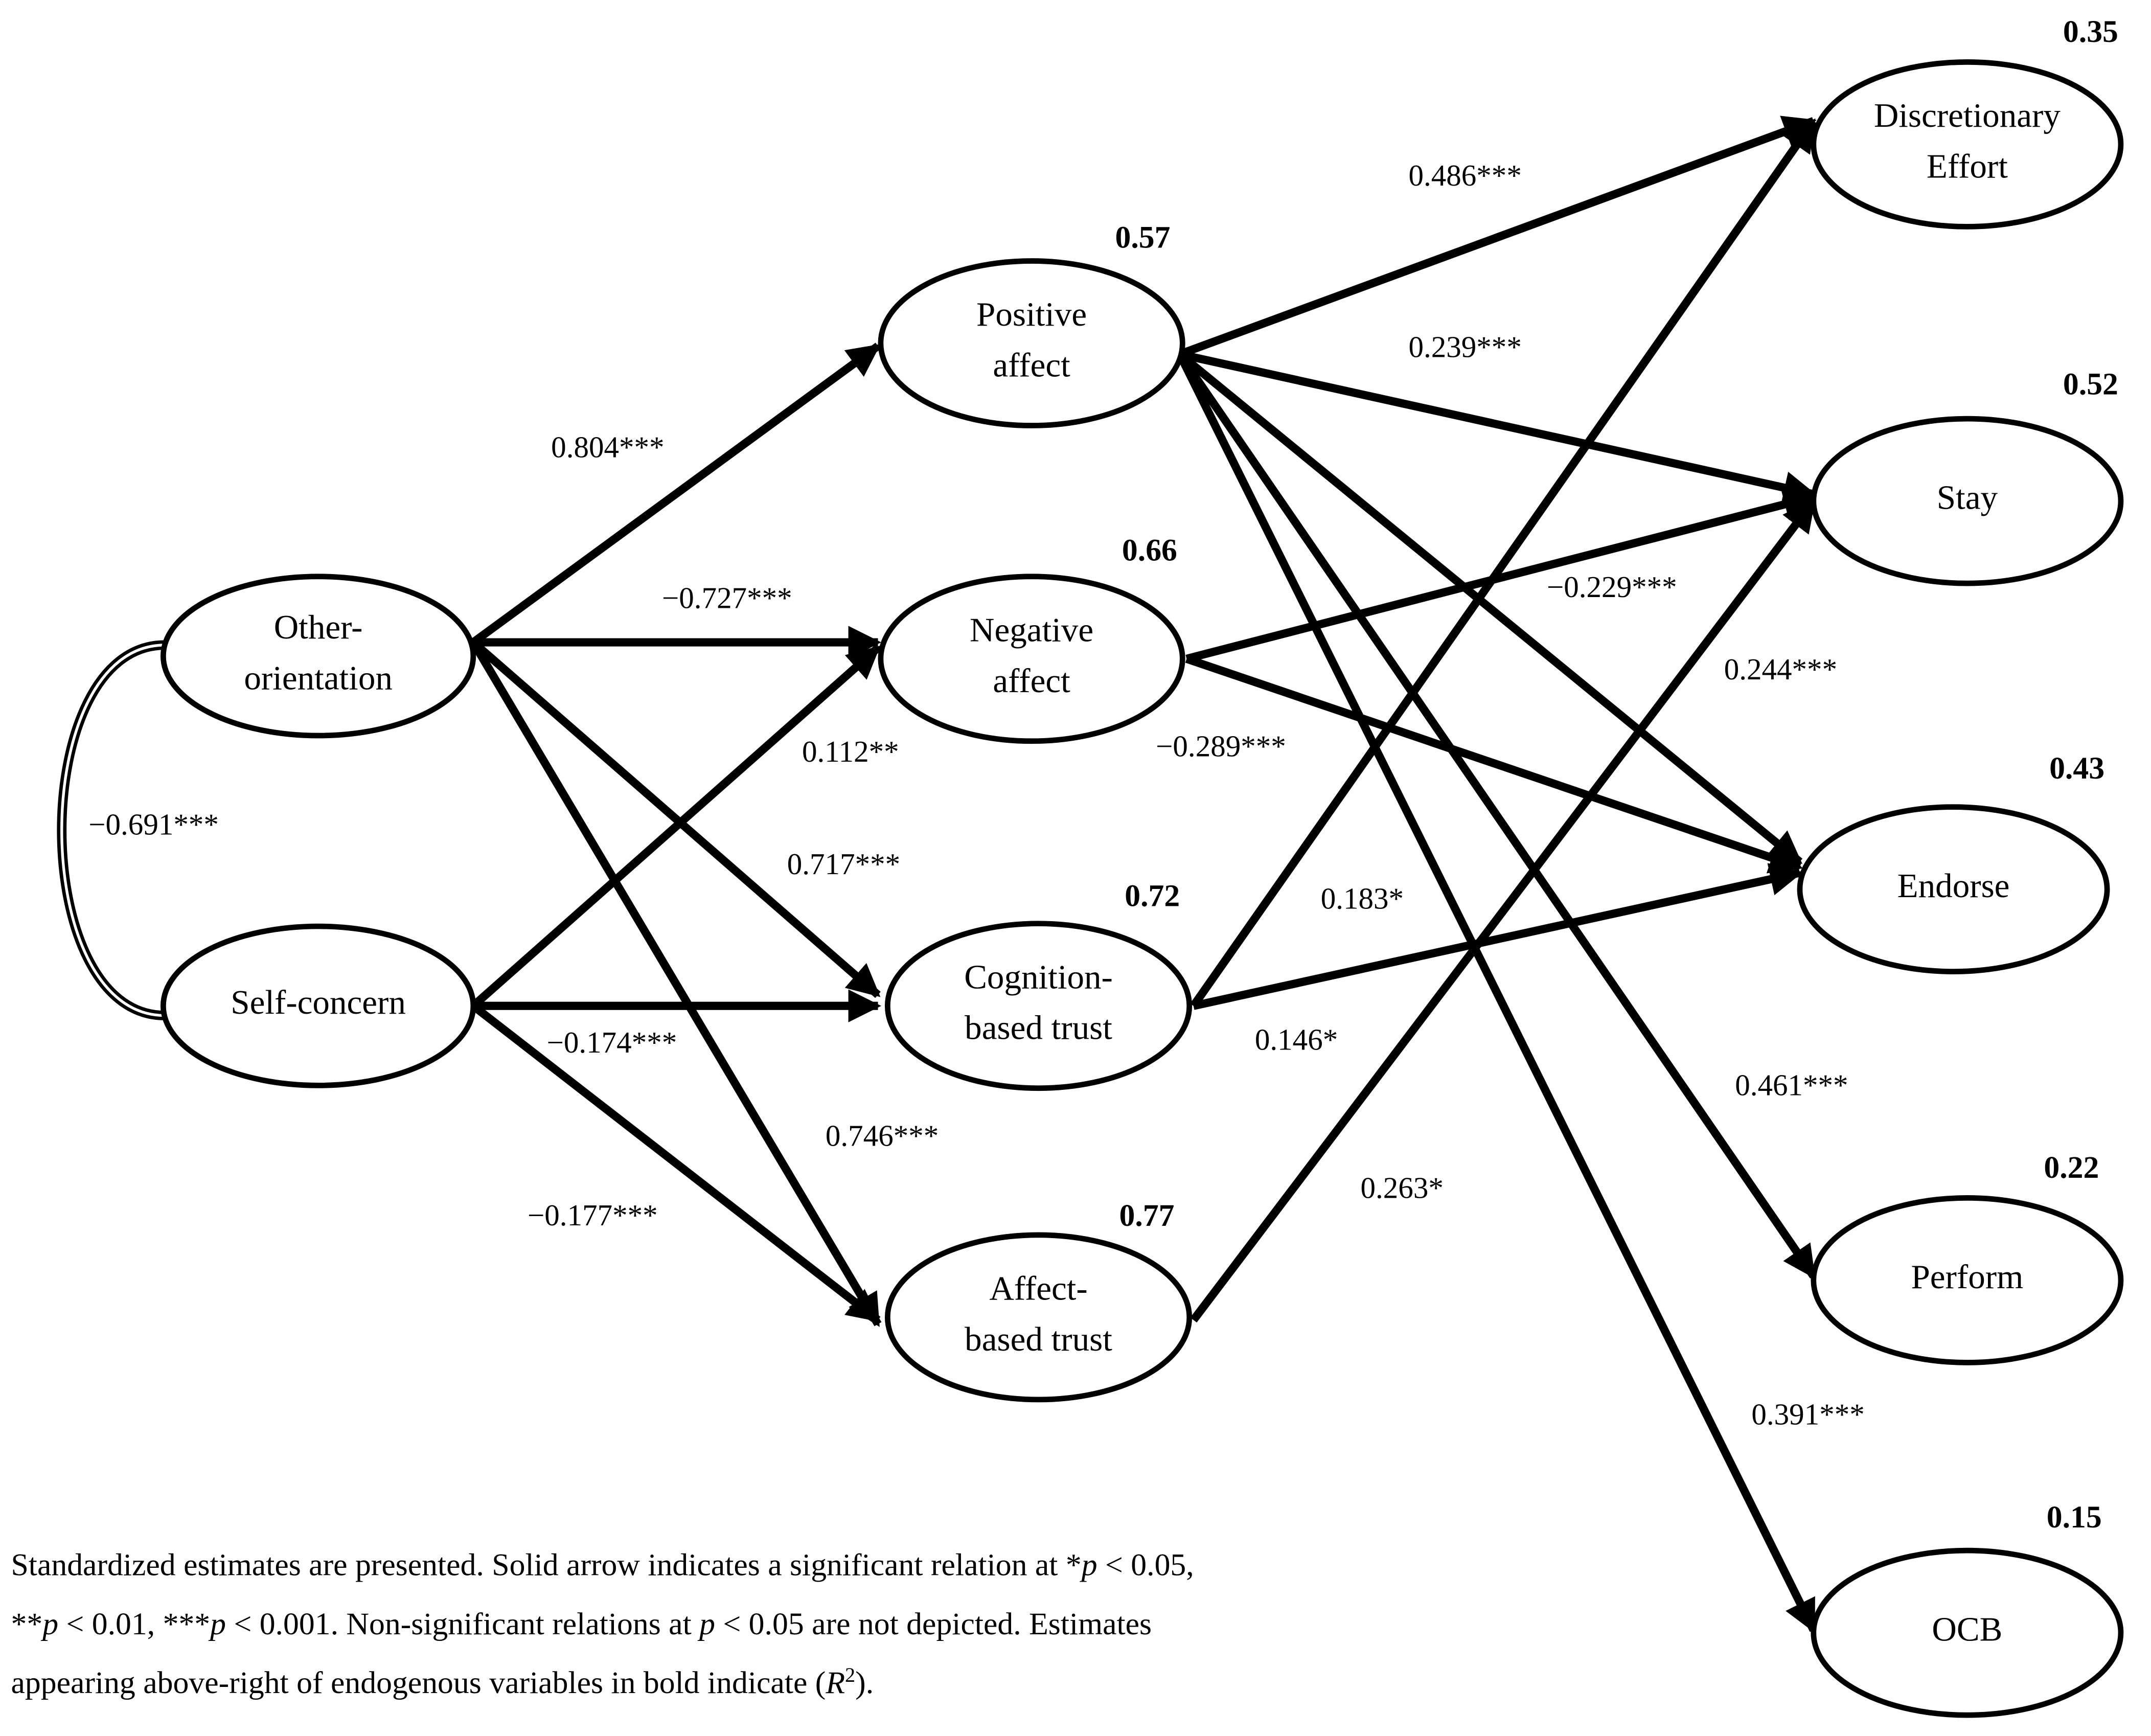 This screenshot has height=1736, width=2151. What do you see at coordinates (1221, 746) in the screenshot?
I see `edge-label: −0.289***` at bounding box center [1221, 746].